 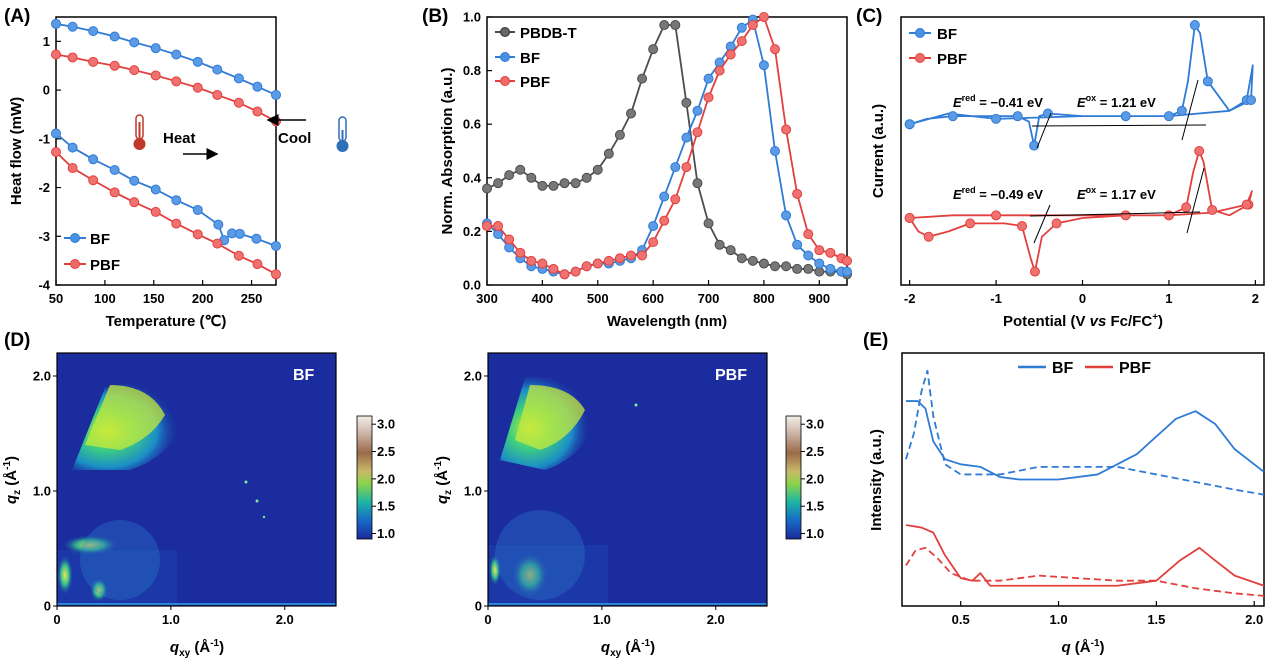 I want to click on pbf-map-label: PBF, so click(x=731, y=375).